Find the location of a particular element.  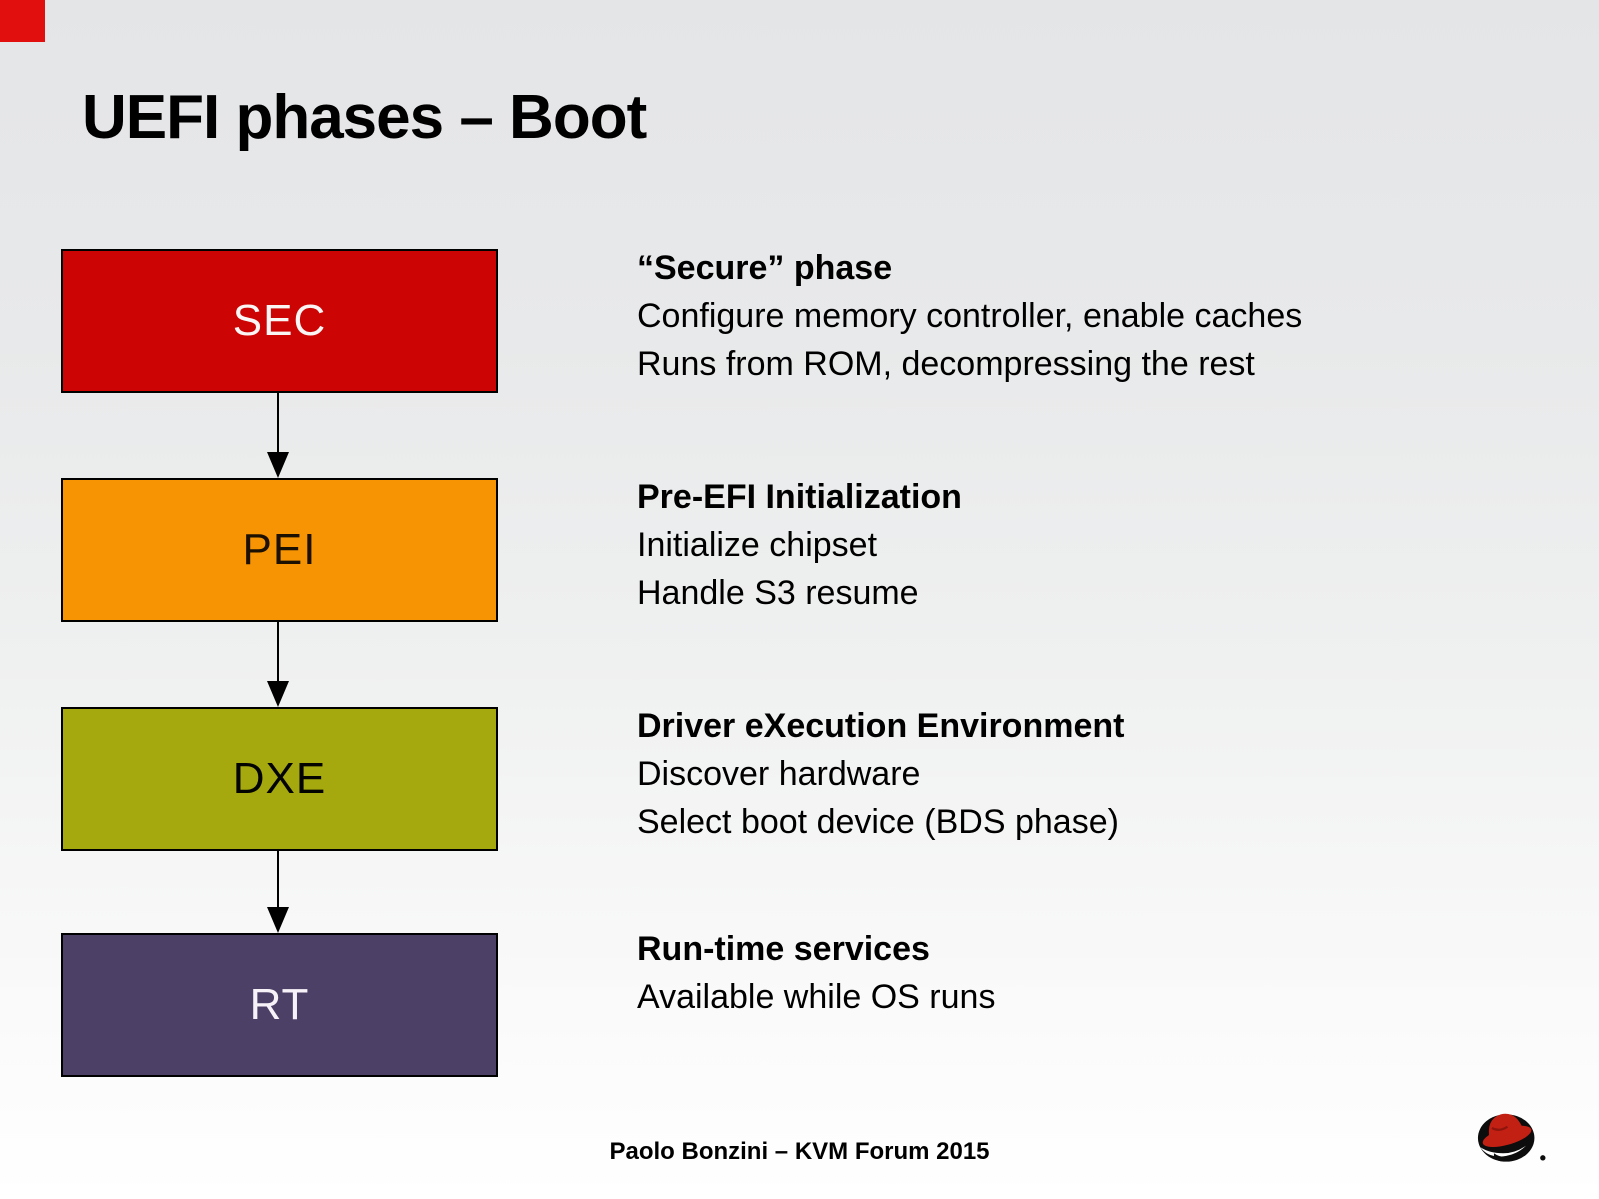

phase-desc-line: Discover hardware is located at coordinates (779, 774).